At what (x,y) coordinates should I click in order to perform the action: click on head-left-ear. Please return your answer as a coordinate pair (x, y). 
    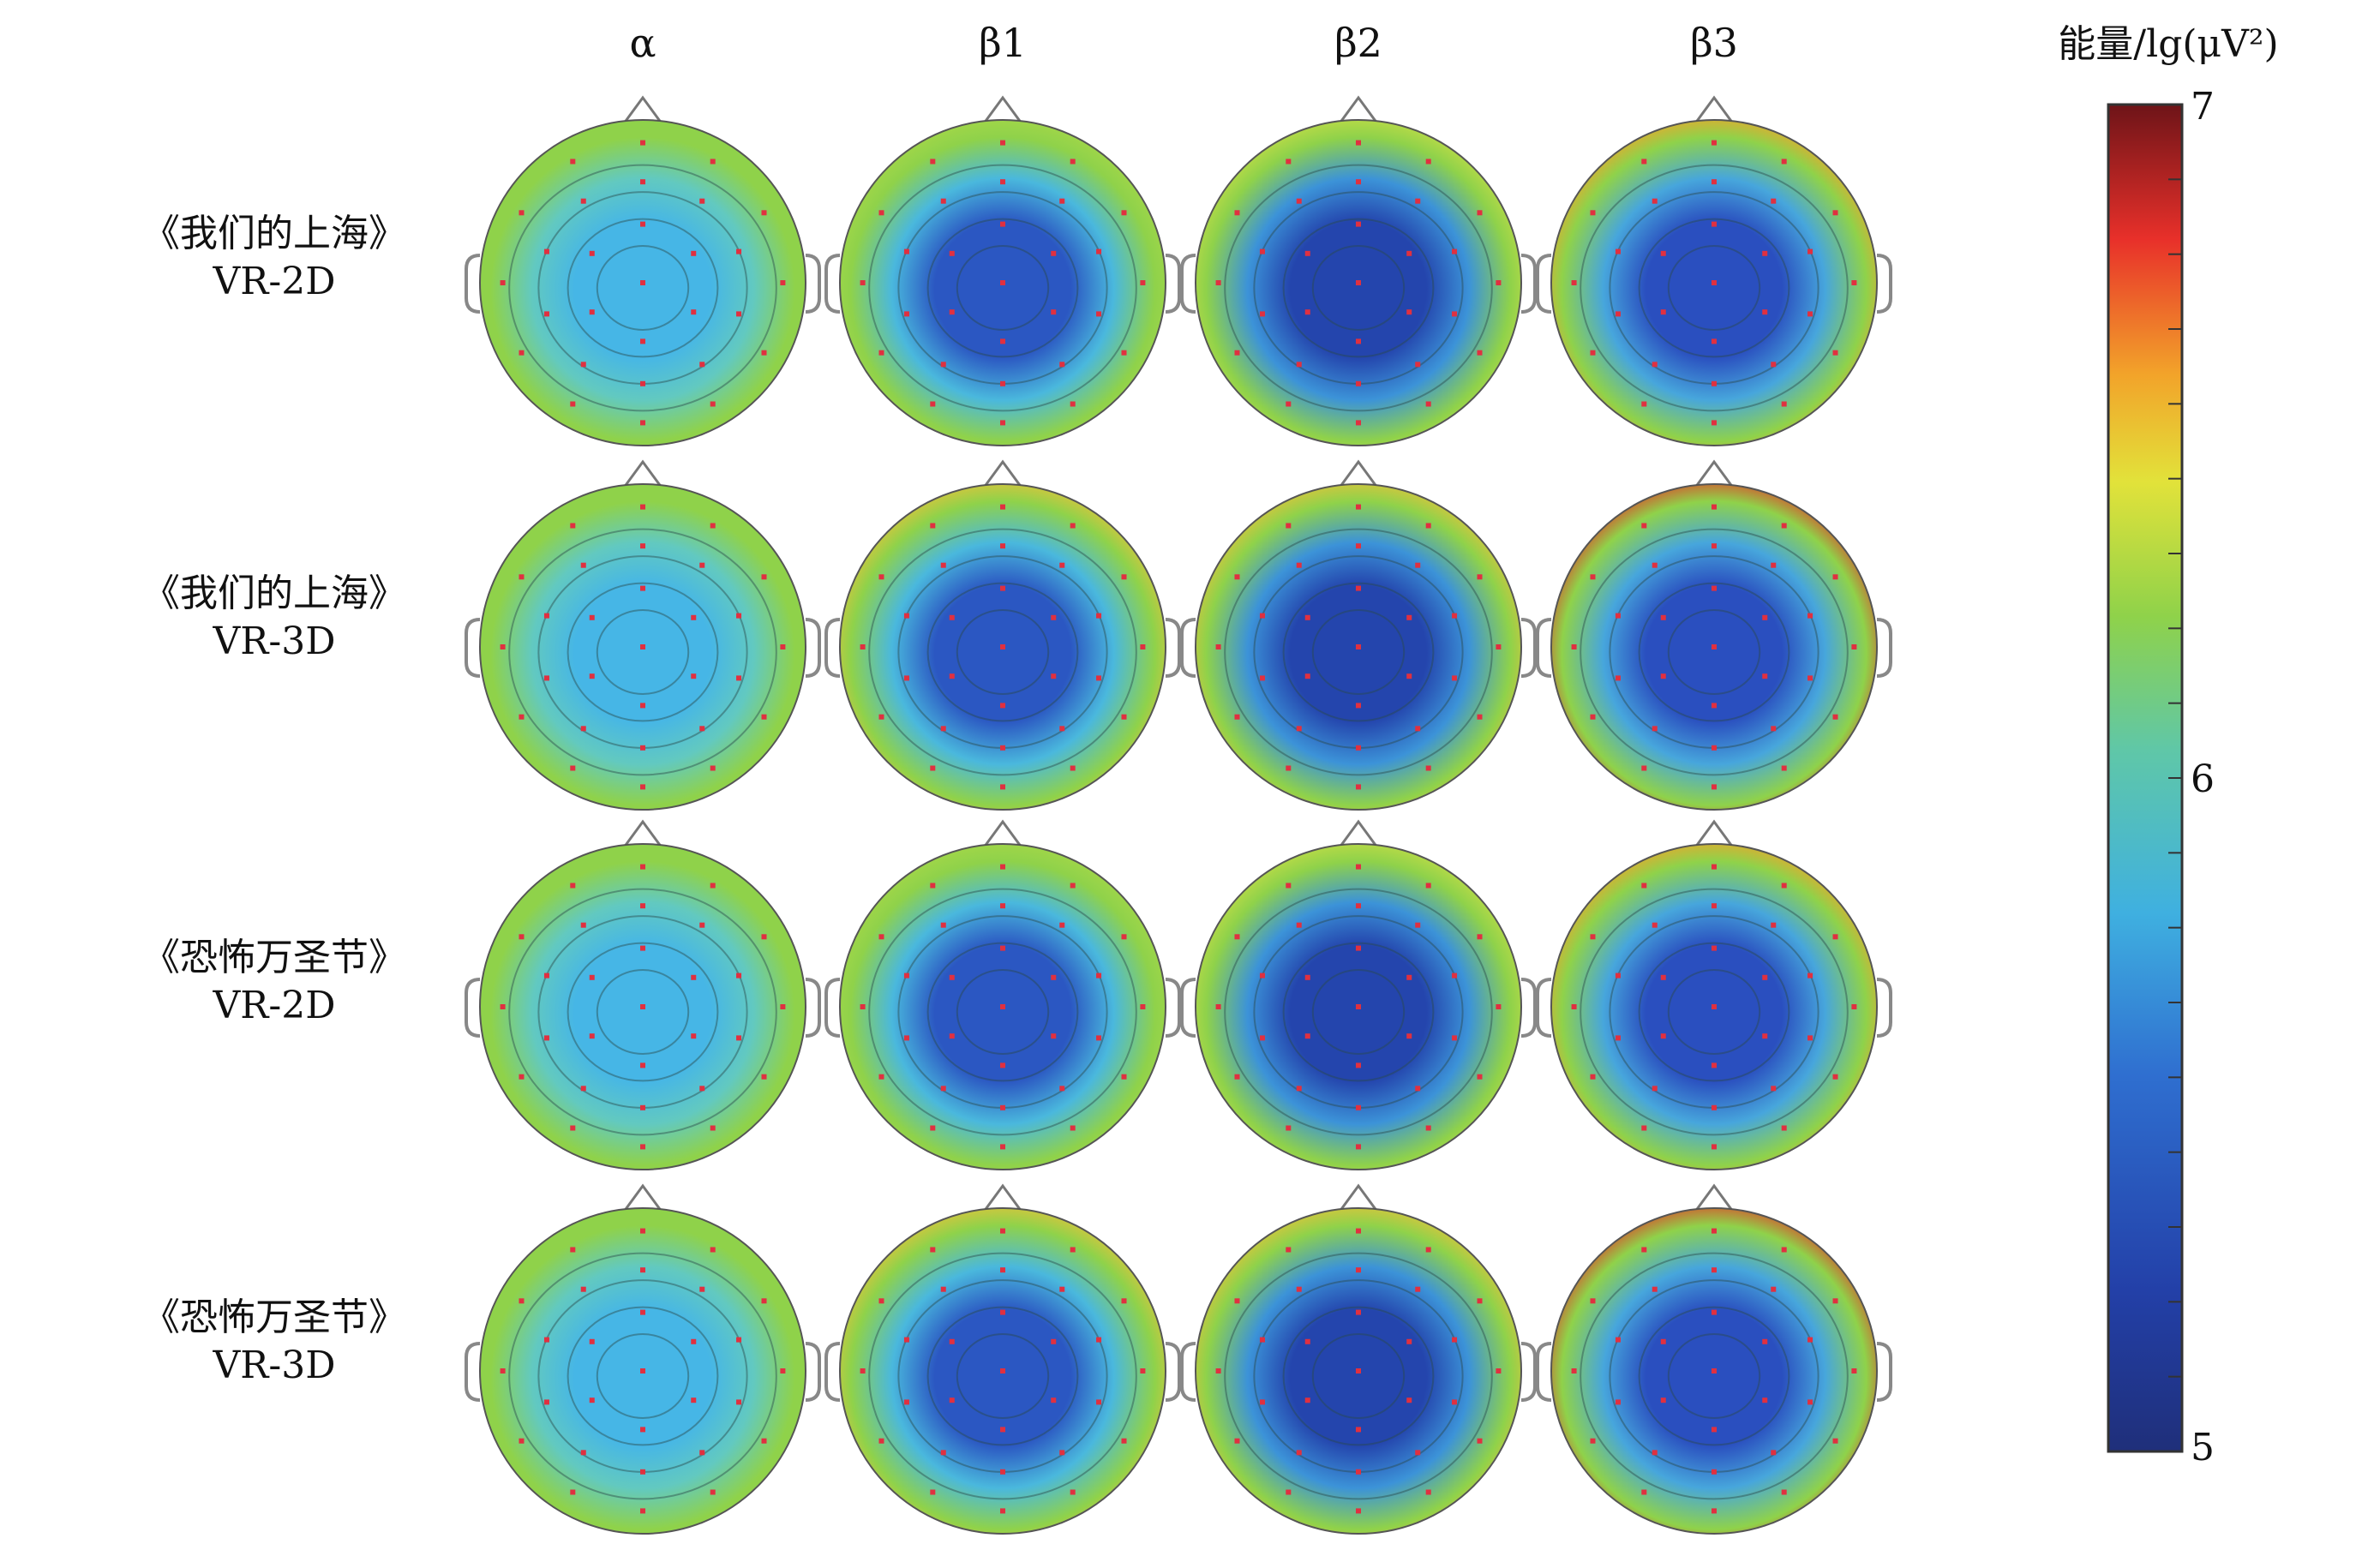
    Looking at the image, I should click on (1544, 1008).